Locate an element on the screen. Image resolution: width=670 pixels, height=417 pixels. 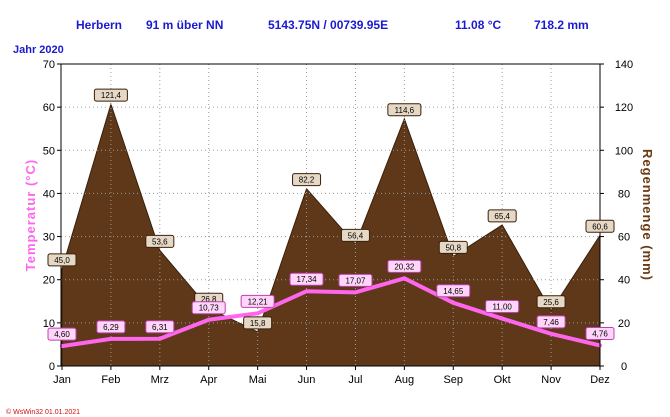
temperature-label-text: 20,32 is located at coordinates (404, 266).